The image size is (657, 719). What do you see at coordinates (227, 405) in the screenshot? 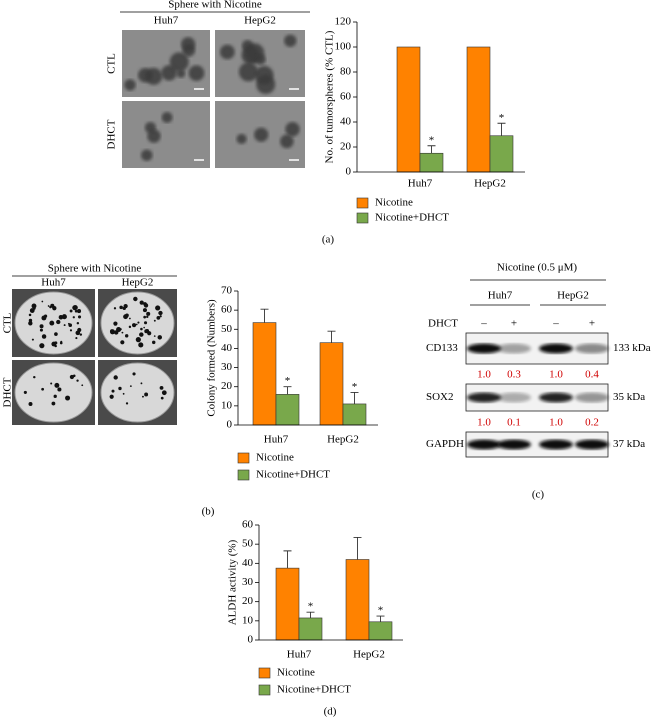
I see `y-tick-label: 10` at bounding box center [227, 405].